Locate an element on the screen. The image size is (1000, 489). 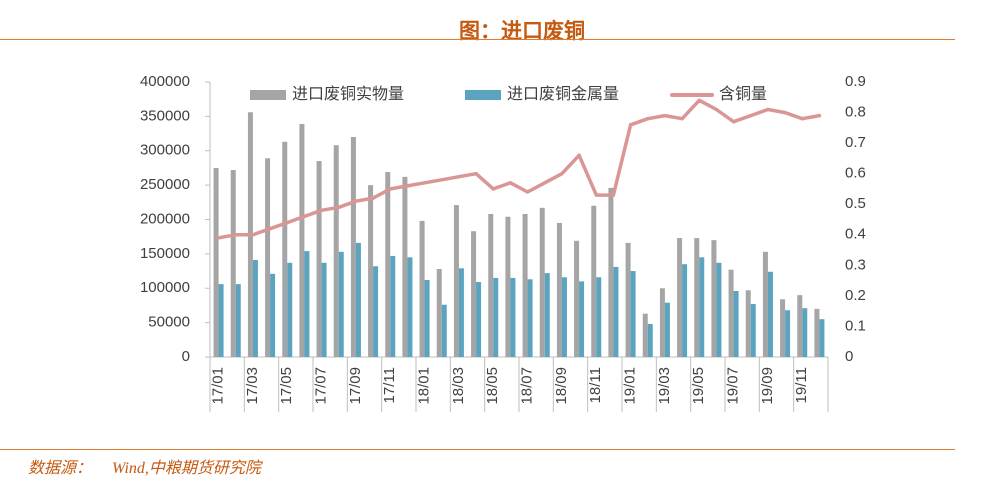
left-axis-tick-label: 100000 is located at coordinates (165, 287).